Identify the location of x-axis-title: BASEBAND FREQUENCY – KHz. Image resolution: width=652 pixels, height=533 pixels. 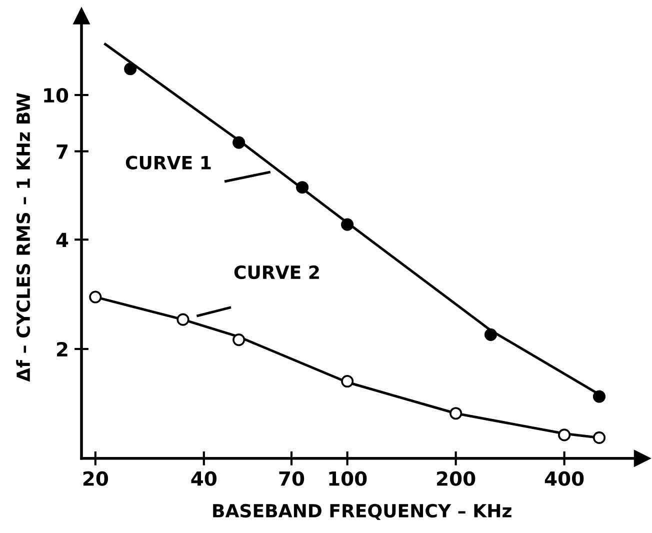
(362, 512).